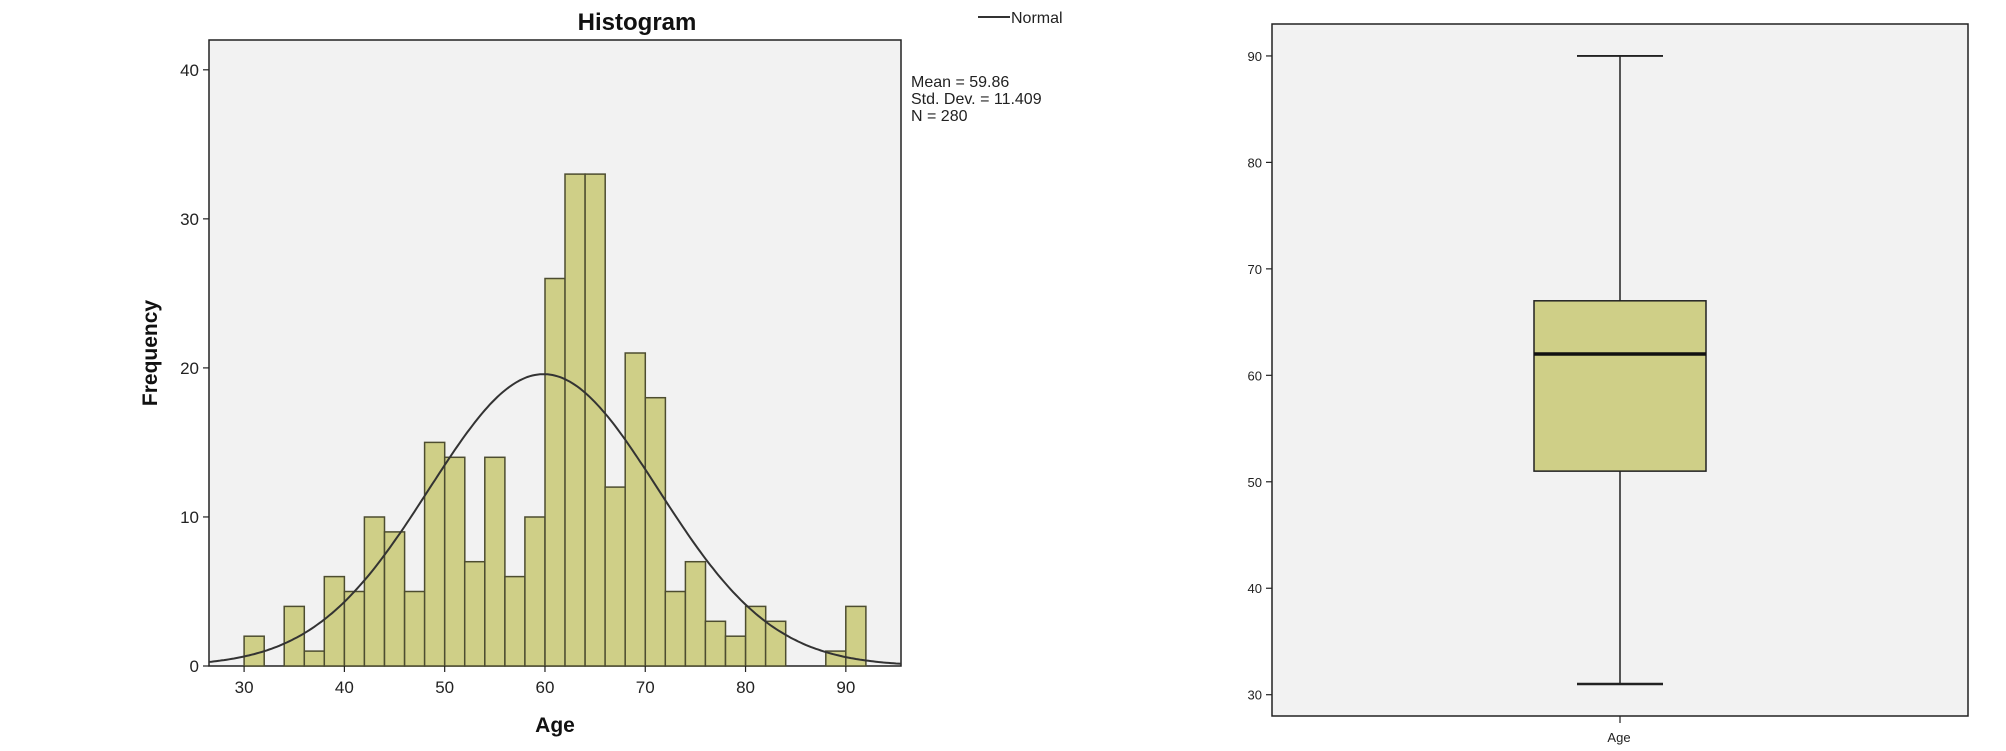  Describe the element at coordinates (1255, 162) in the screenshot. I see `boxplot-y-tick-label: 80` at that location.